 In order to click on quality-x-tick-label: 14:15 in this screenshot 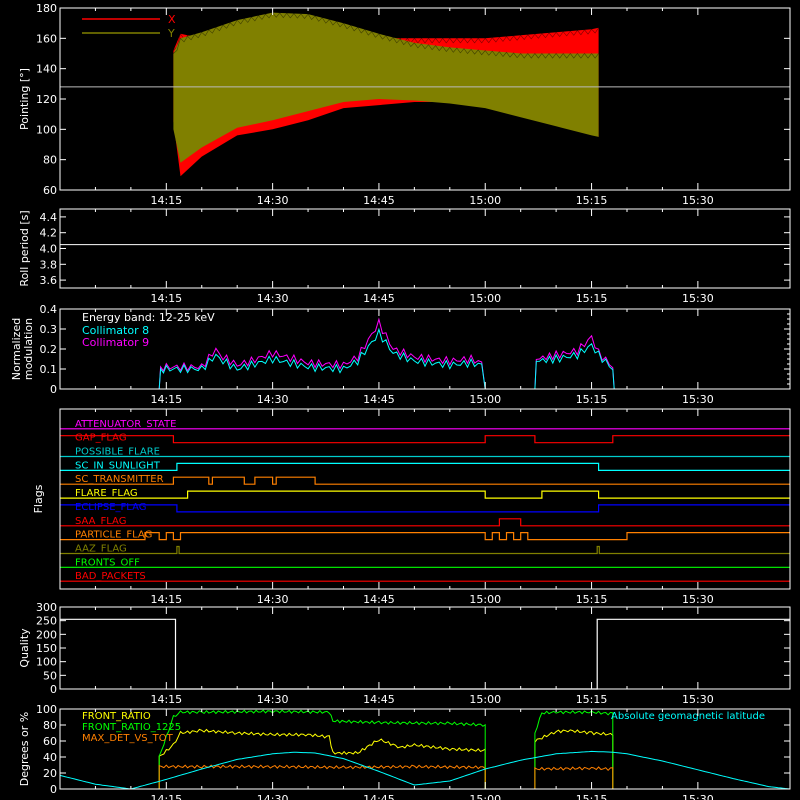, I will do `click(166, 699)`.